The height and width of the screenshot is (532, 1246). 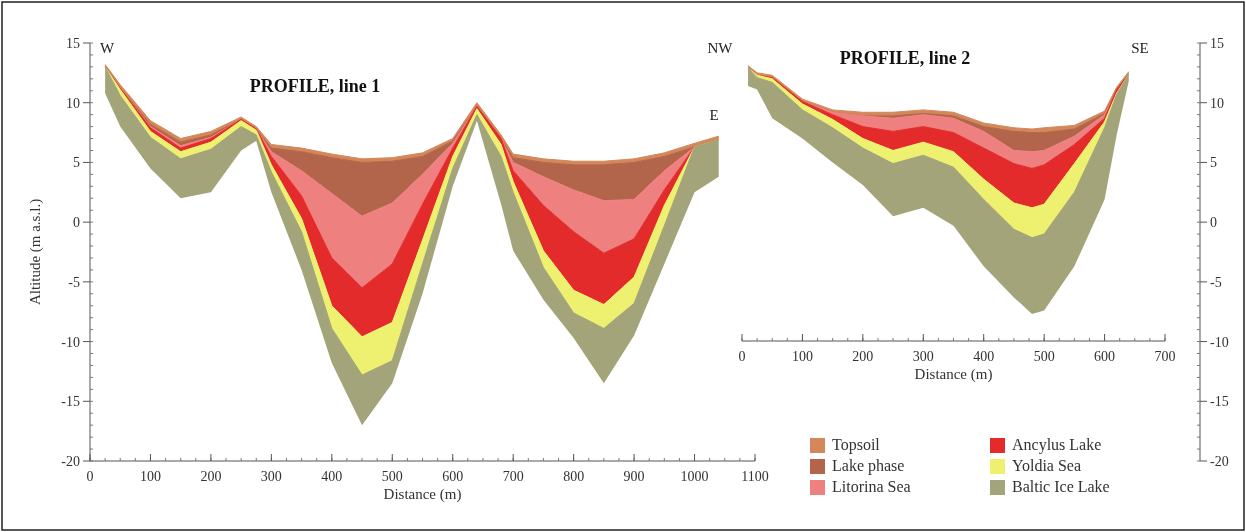 I want to click on y-tick-label: 15, so click(x=73, y=43).